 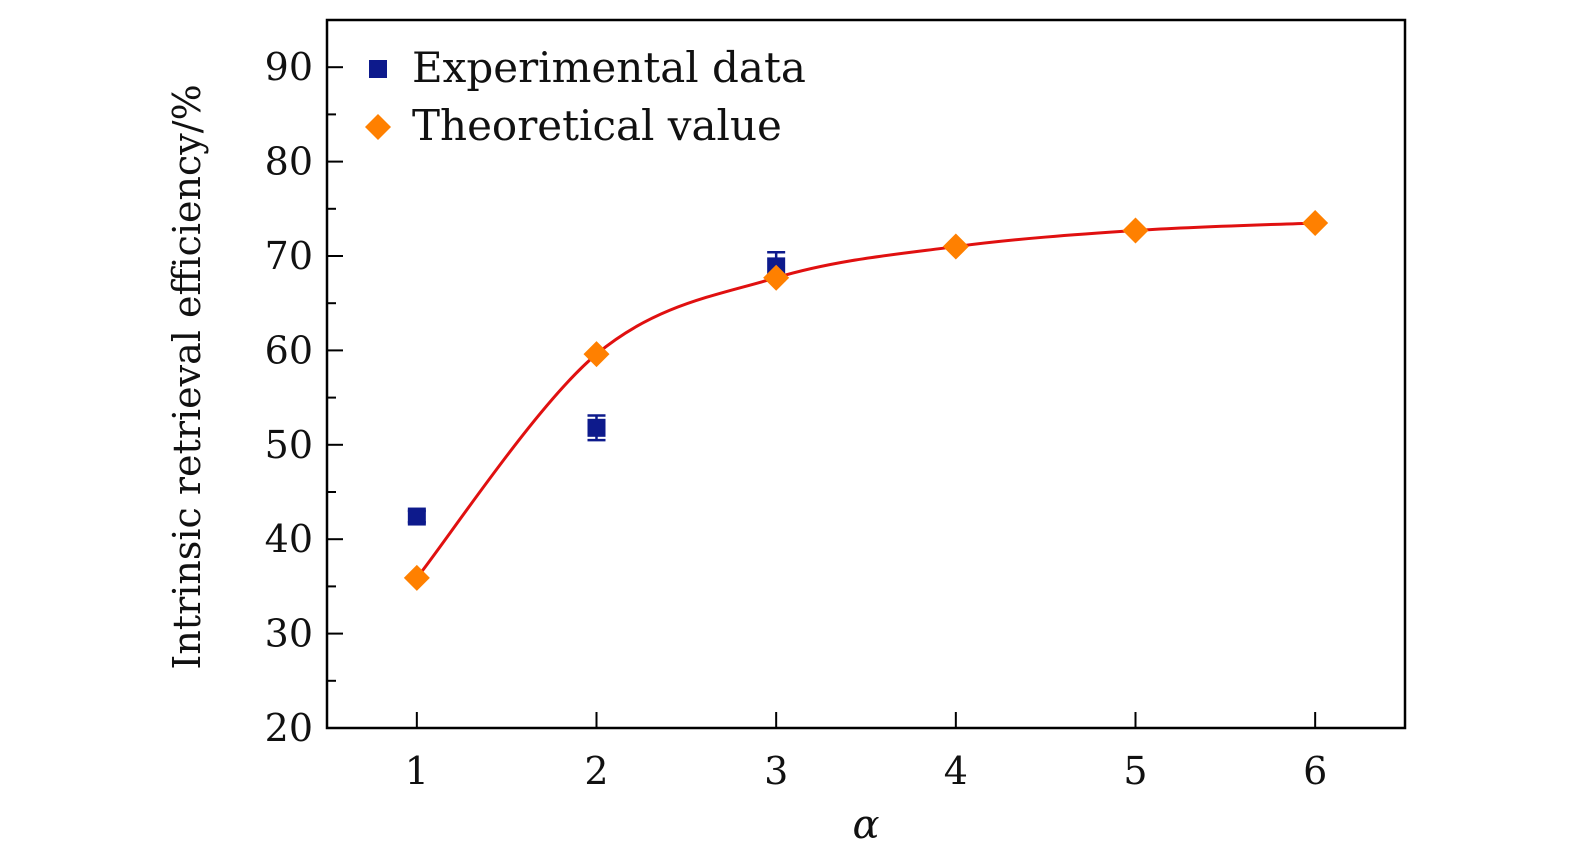 I want to click on y-tick-label: 40, so click(x=289, y=539).